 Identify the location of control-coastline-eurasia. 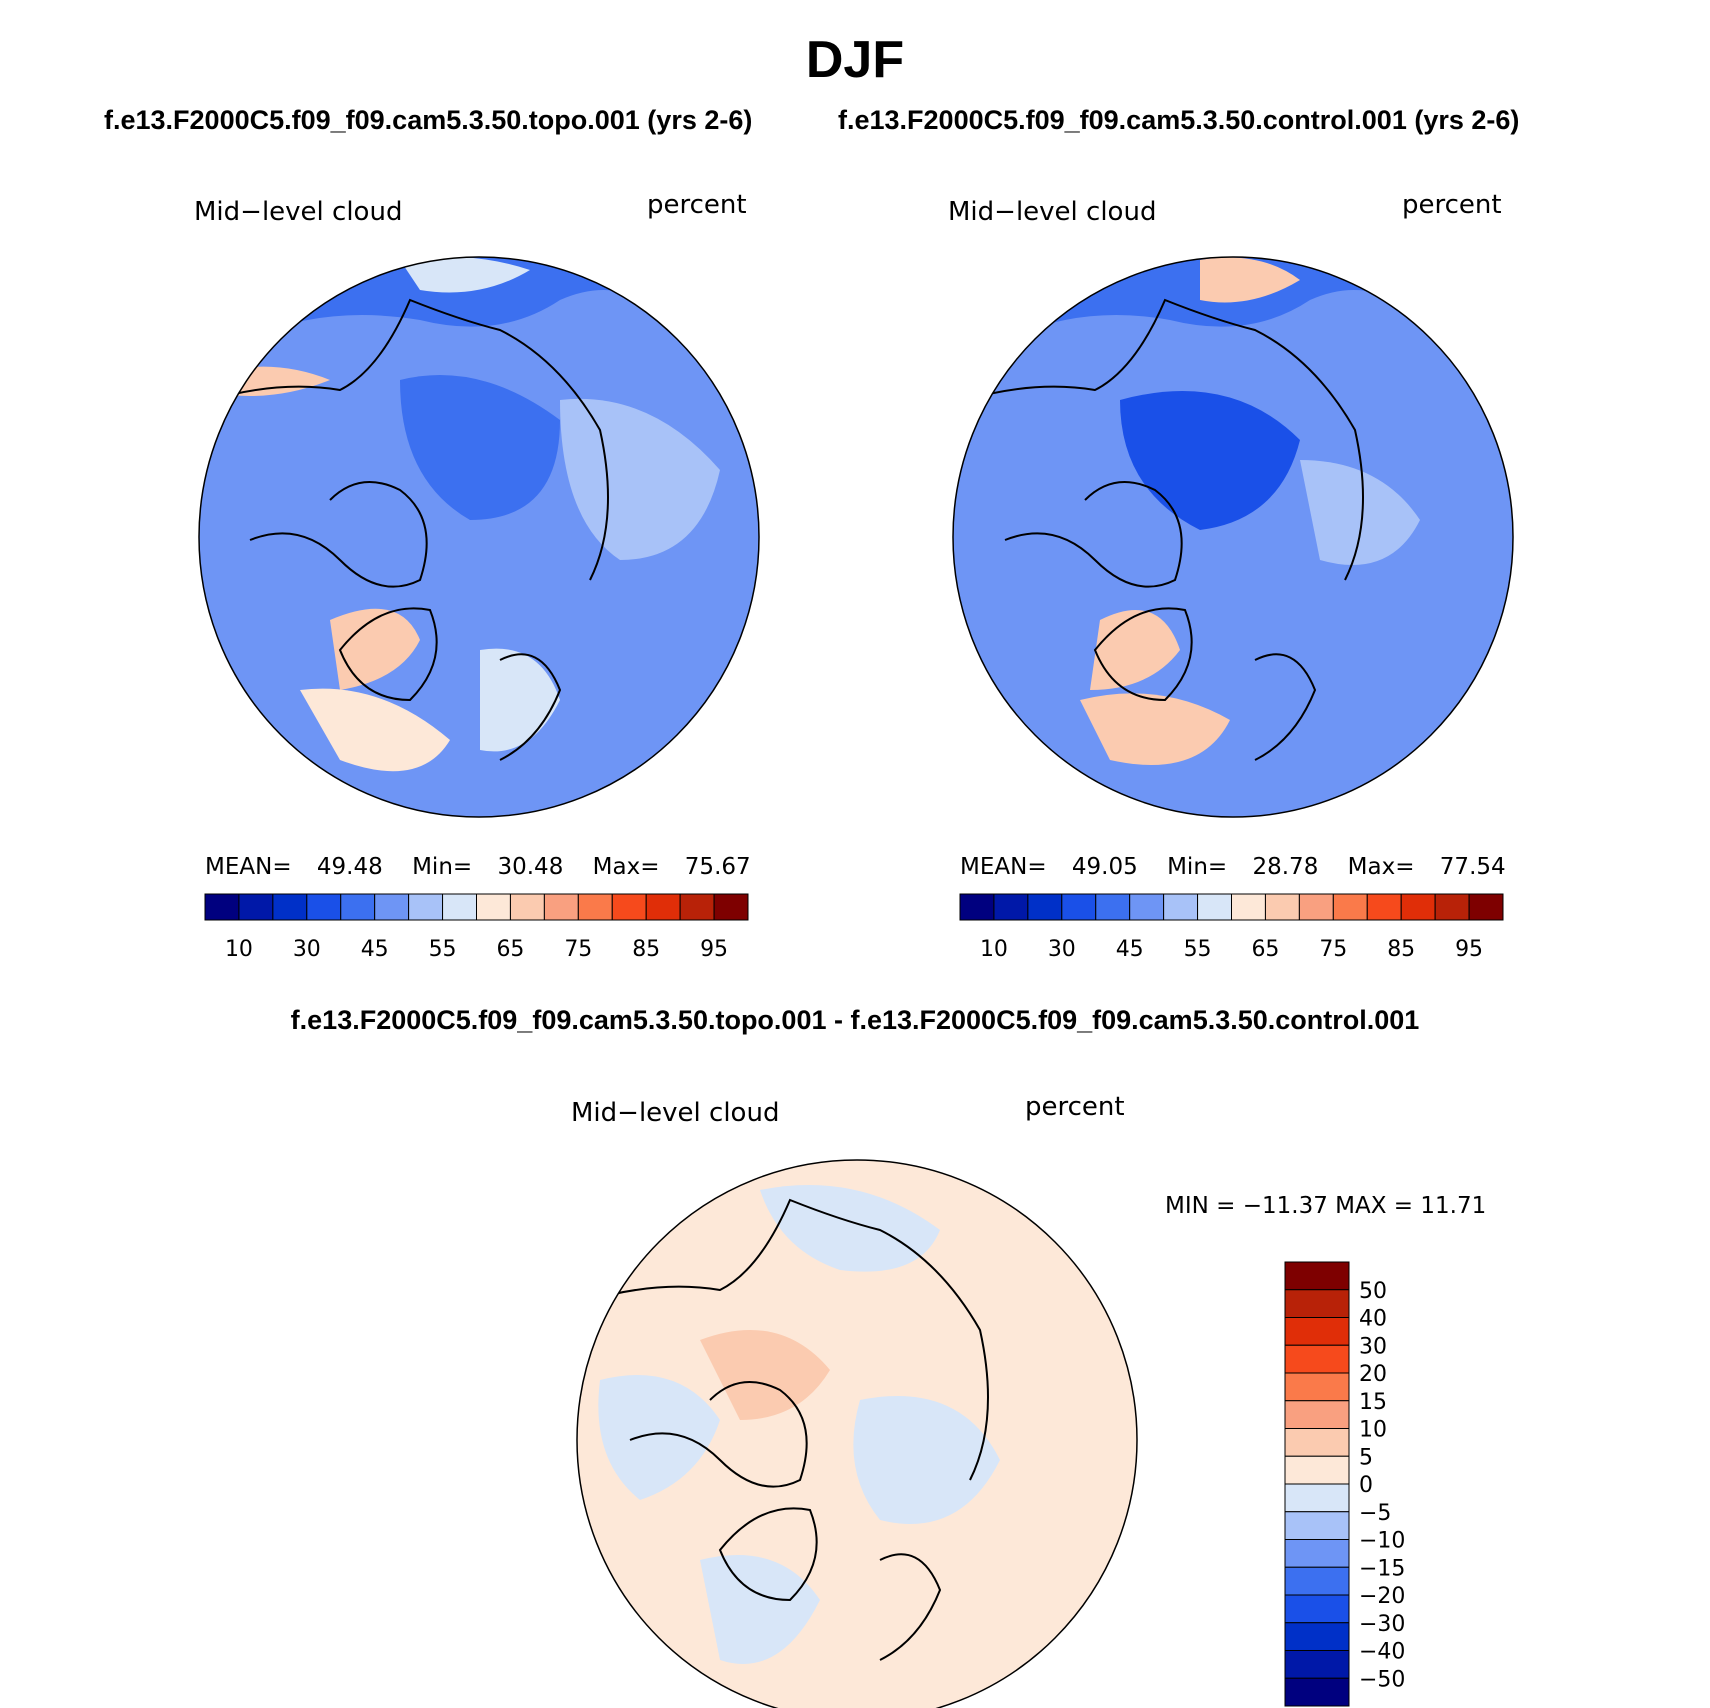
(1164, 439).